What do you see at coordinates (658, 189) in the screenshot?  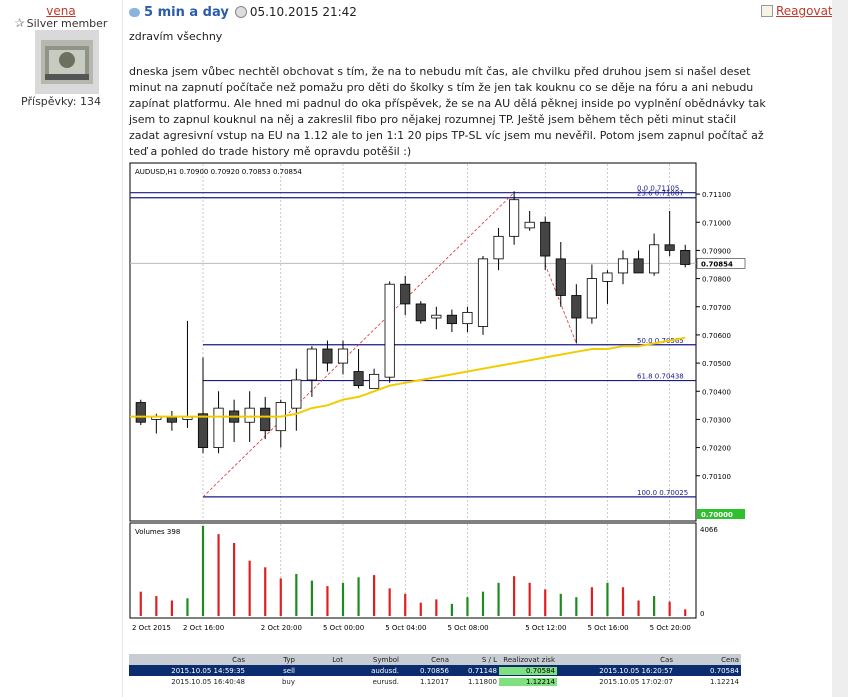 I see `fibo-level-label: 0.0 0.71105` at bounding box center [658, 189].